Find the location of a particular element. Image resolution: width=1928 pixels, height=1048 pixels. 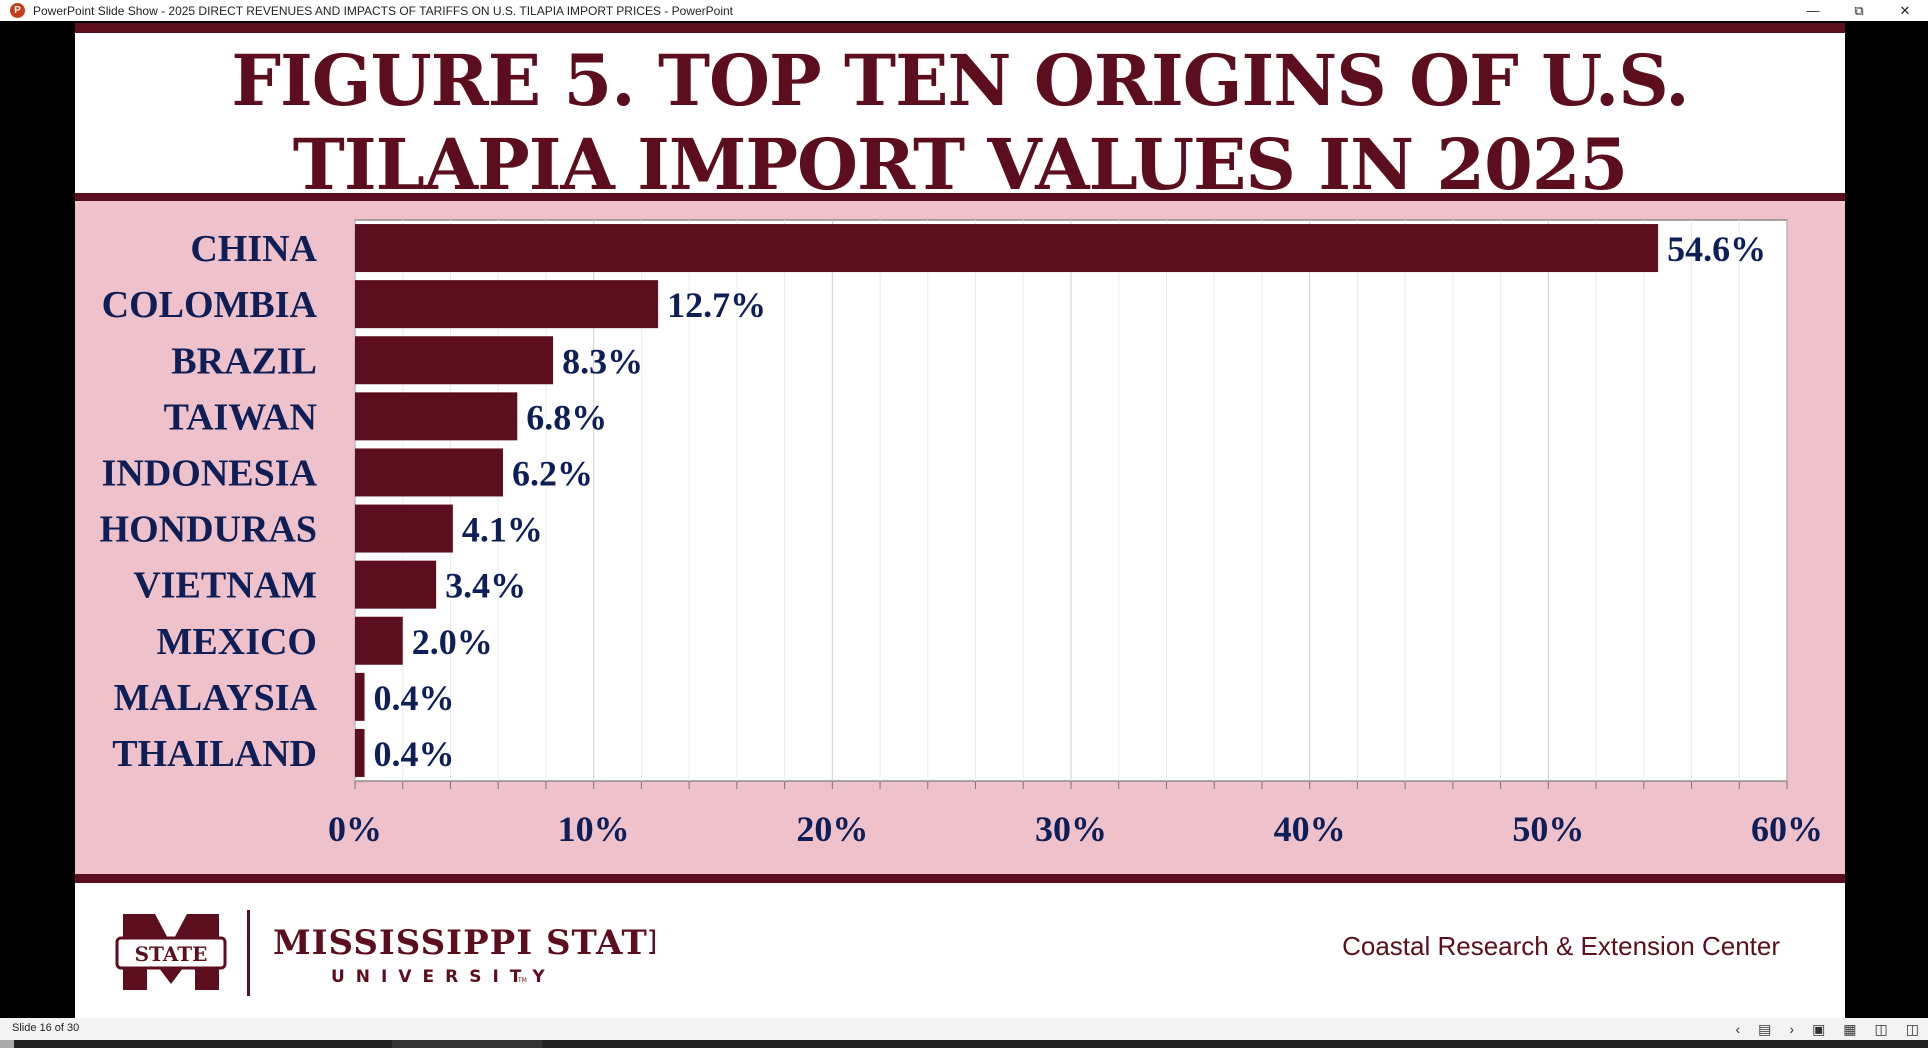

restore-icon: ⧉ is located at coordinates (1859, 10).